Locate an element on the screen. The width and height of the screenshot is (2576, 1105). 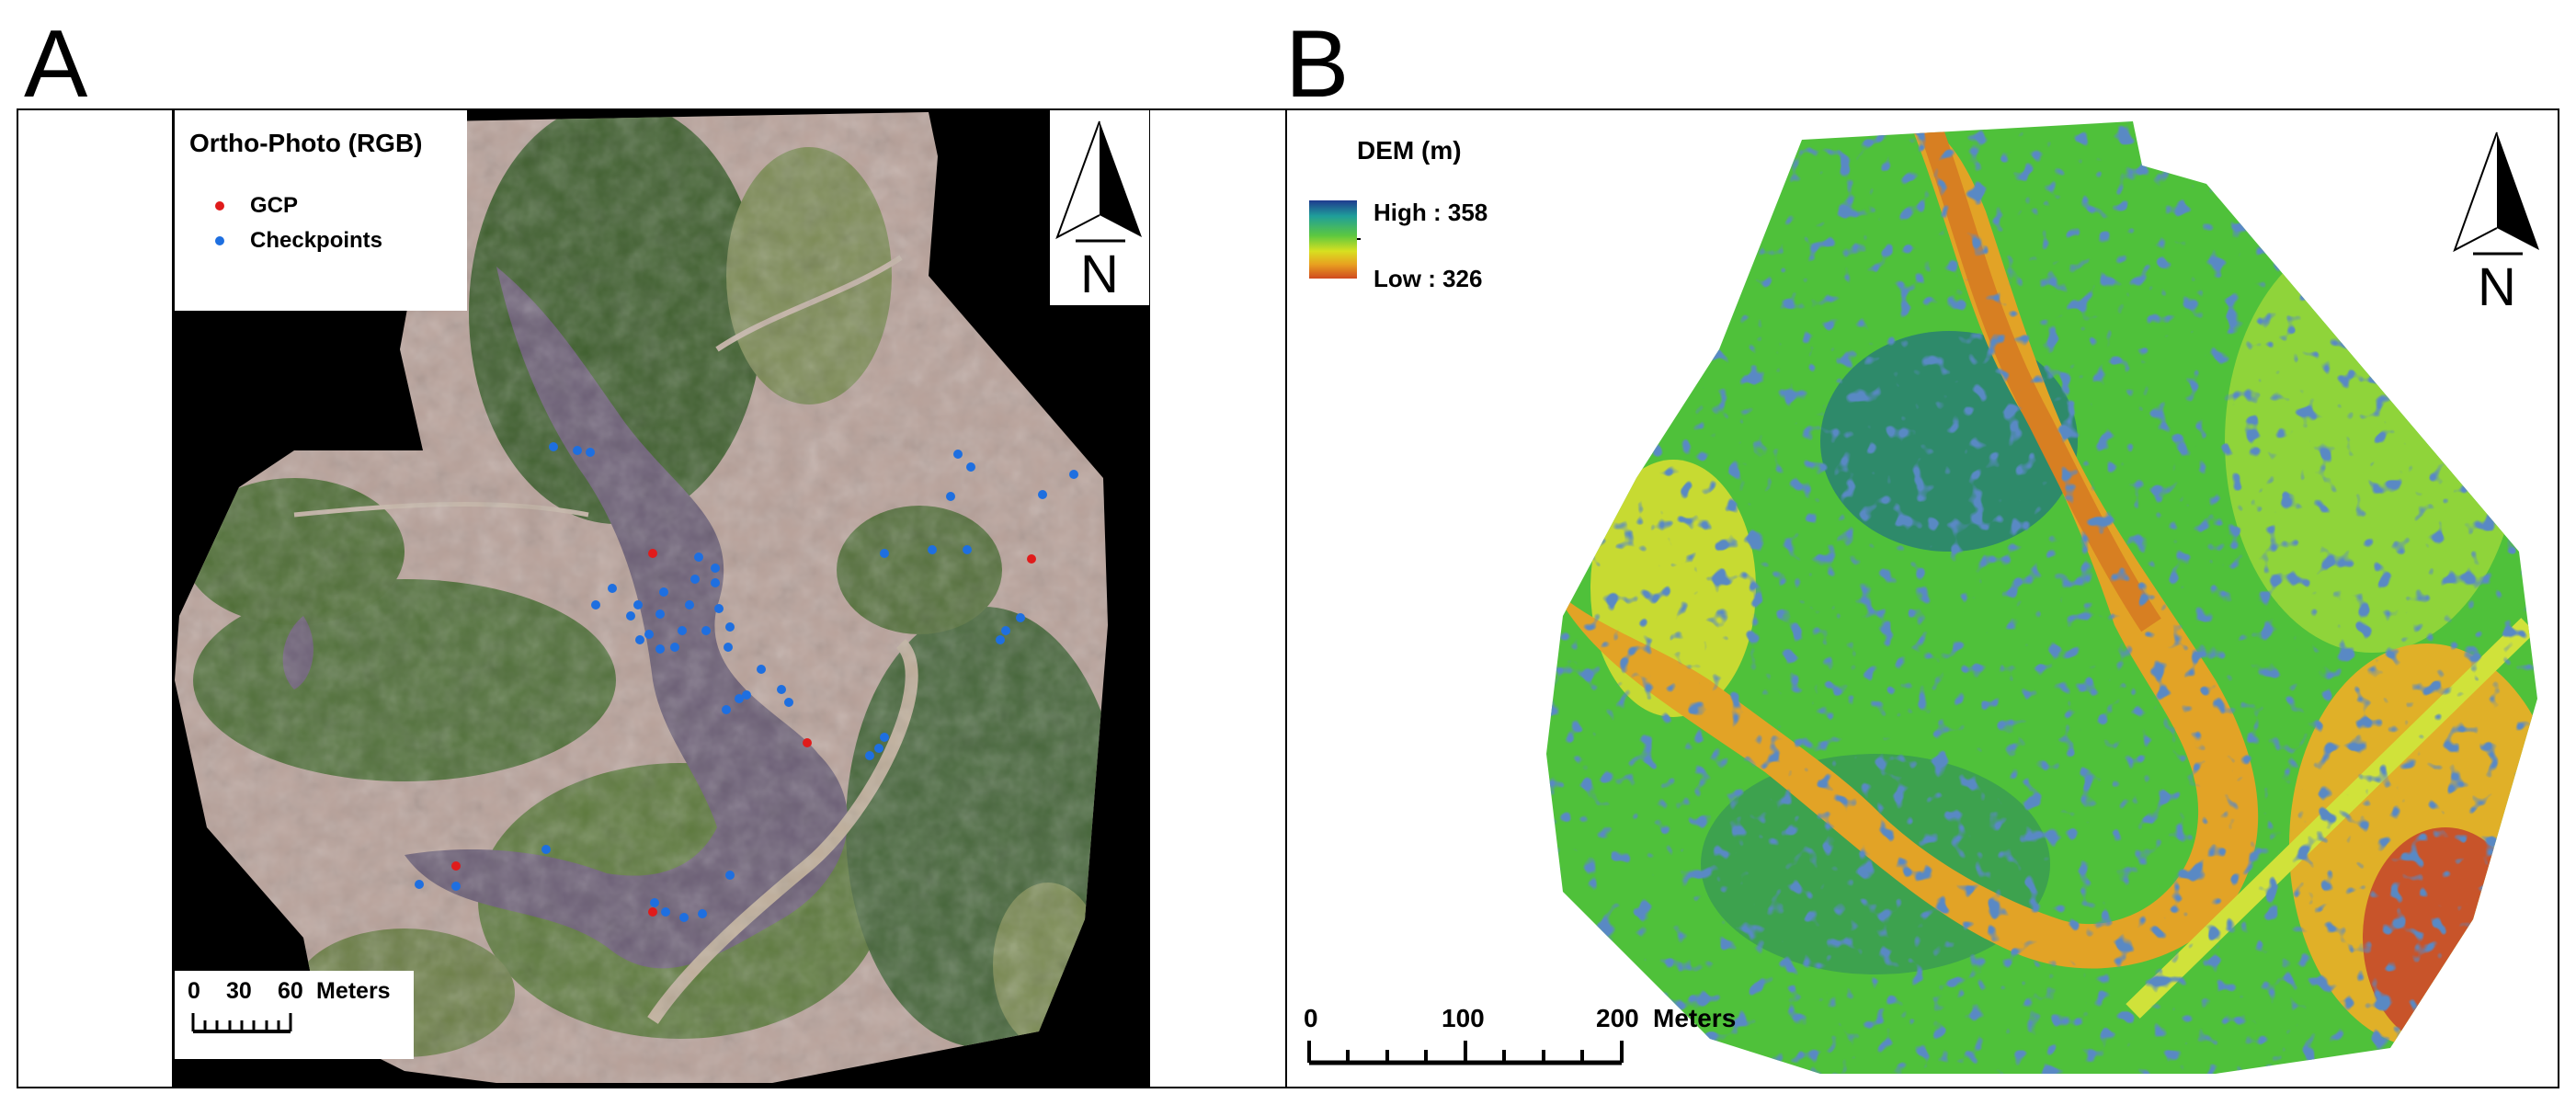
scale-b-tick-100: 100 is located at coordinates (1463, 1018).